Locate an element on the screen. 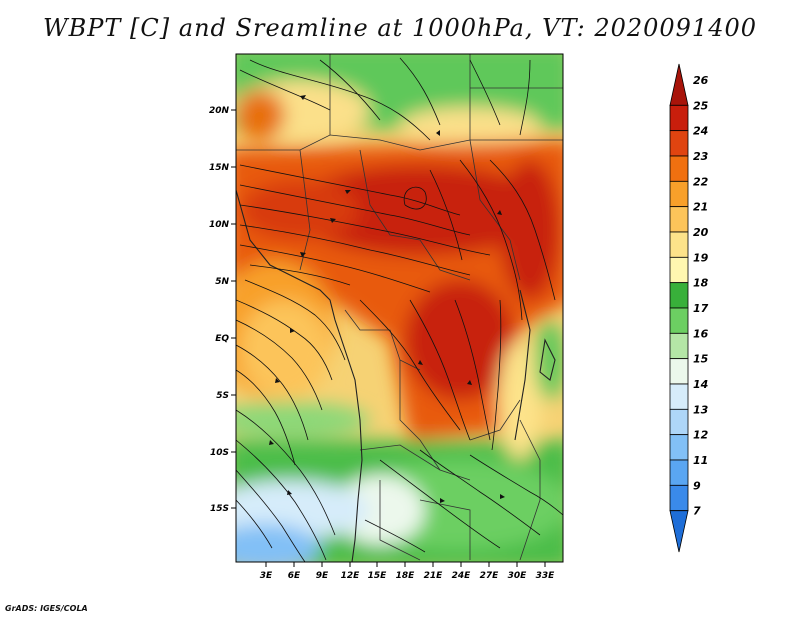 The image size is (800, 618). colorbar-label: 12 is located at coordinates (701, 435).